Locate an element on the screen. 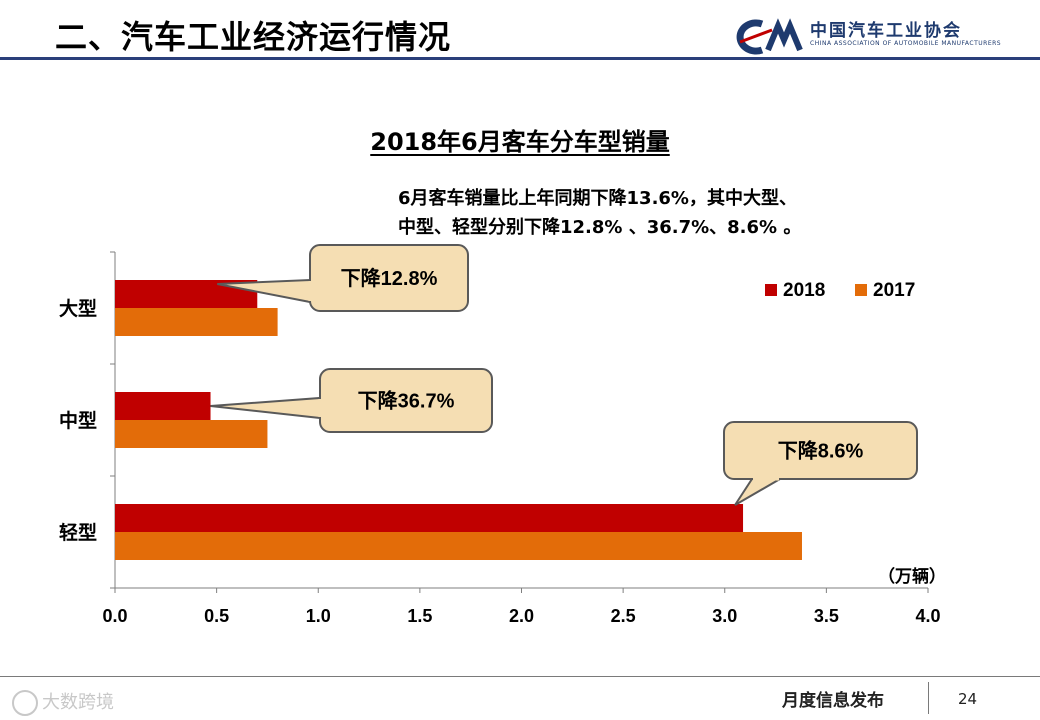 The width and height of the screenshot is (1040, 720). x-tick-label: 3.0 is located at coordinates (724, 616).